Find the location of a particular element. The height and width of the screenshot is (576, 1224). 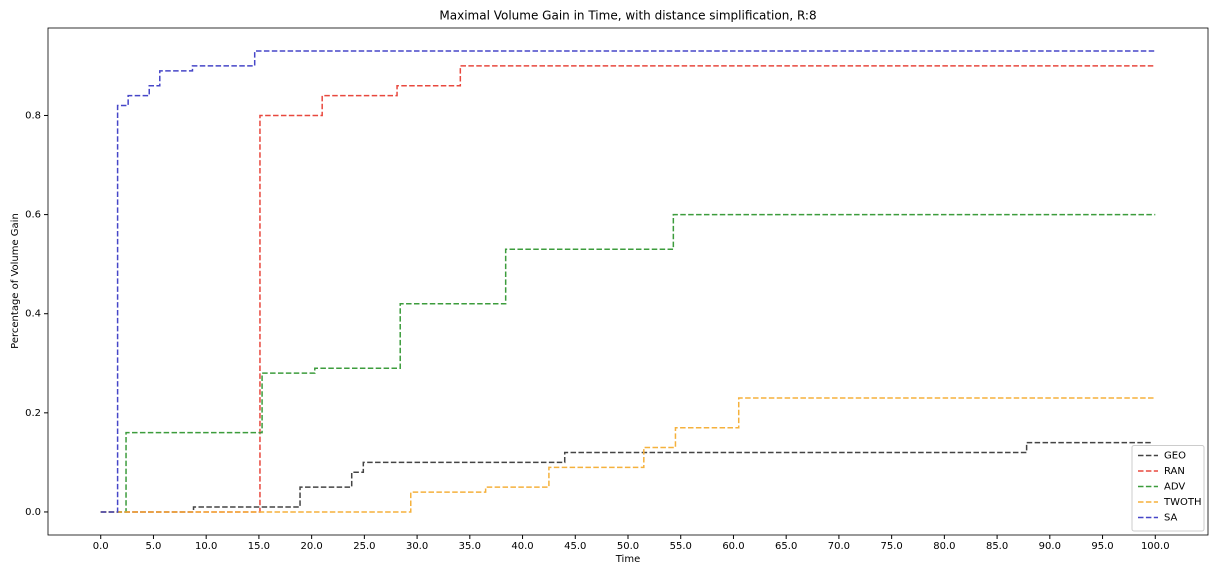

legend-label: GEO is located at coordinates (1175, 456).